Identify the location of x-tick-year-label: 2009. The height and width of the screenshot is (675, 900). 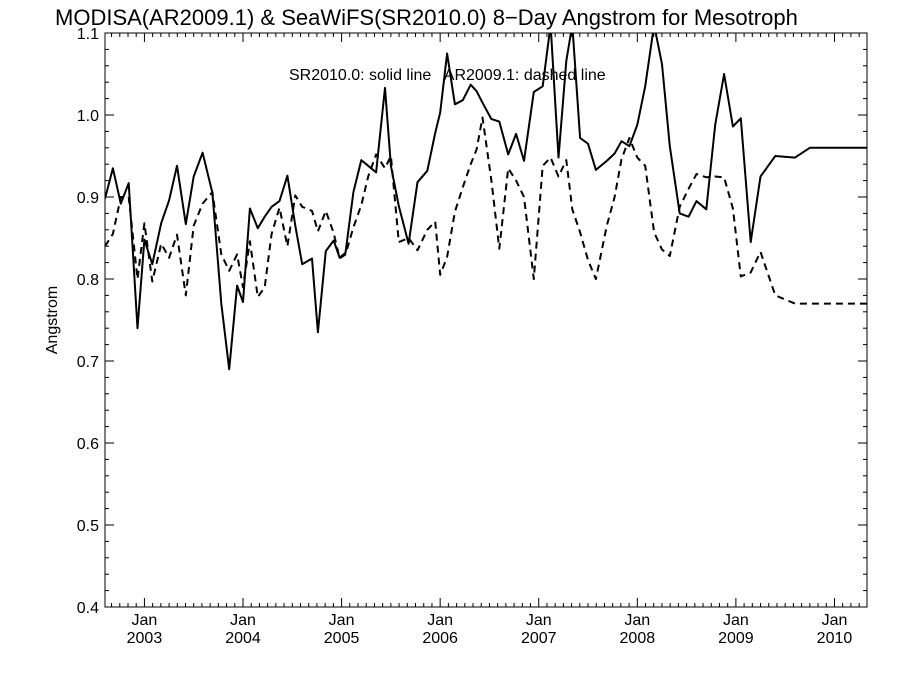
(736, 638).